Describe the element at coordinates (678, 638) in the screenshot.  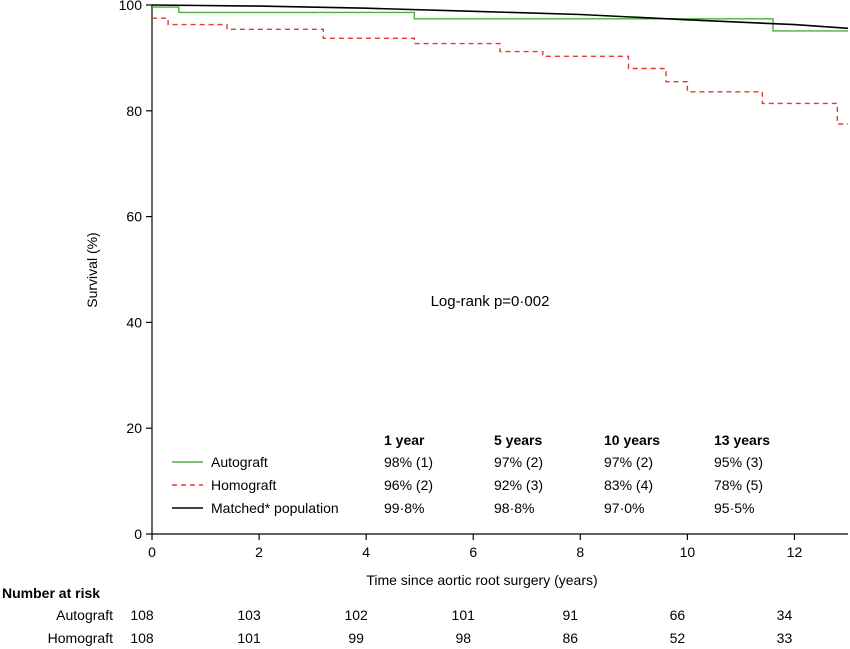
I see `risk-value: 52` at that location.